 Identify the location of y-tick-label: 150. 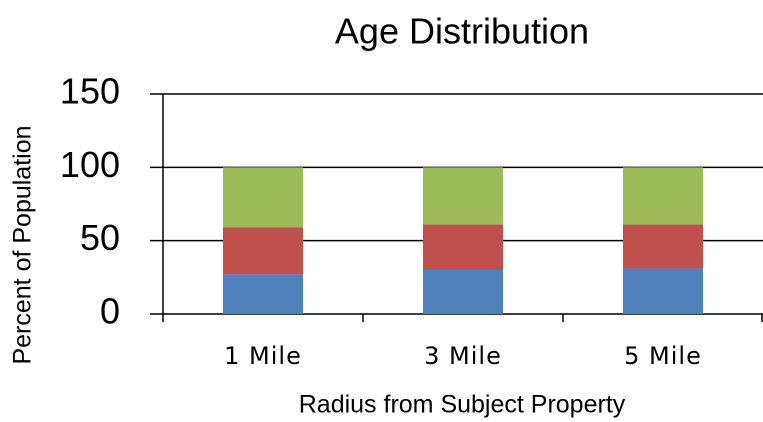
(90, 91).